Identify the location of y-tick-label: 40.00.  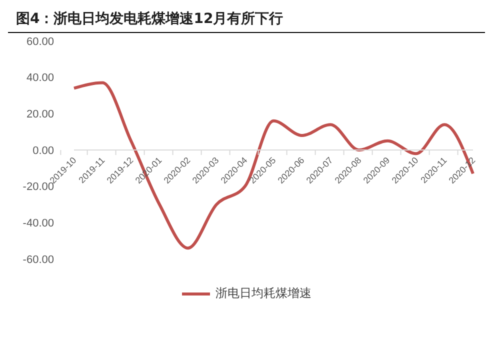
(40, 78).